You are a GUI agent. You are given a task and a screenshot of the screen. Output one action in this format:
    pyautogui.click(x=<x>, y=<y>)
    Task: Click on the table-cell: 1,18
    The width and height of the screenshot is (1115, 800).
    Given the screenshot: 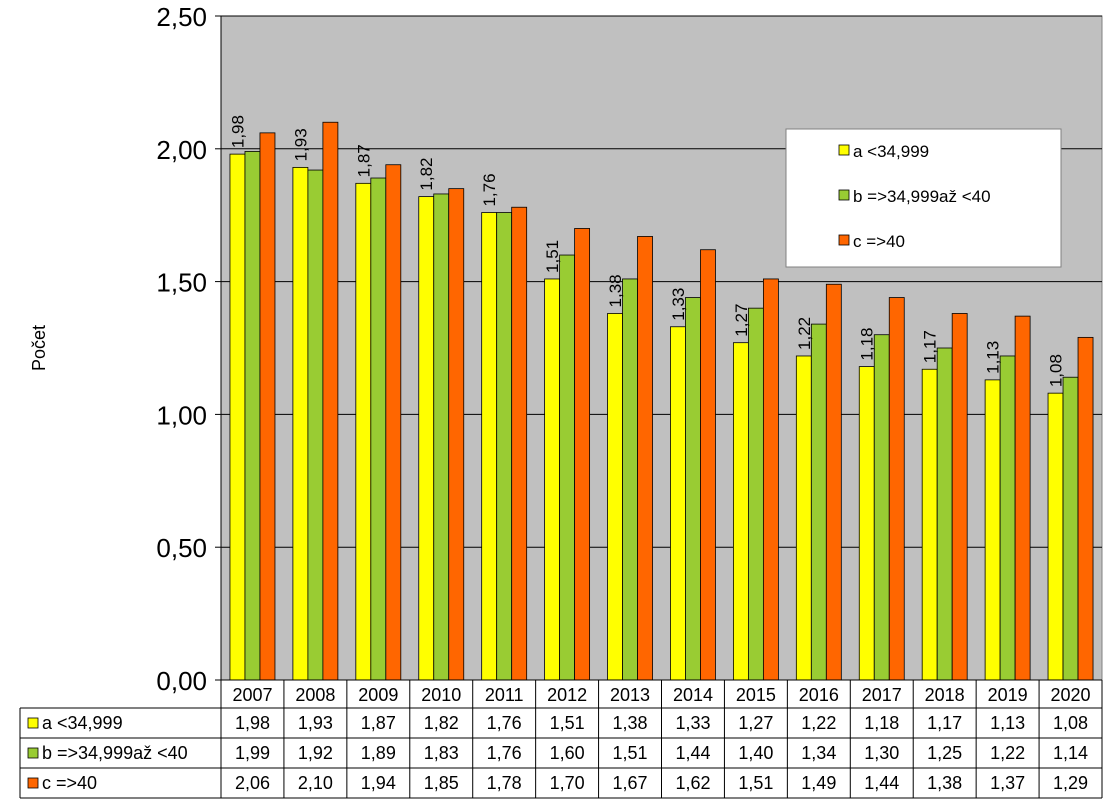 What is the action you would take?
    pyautogui.click(x=881, y=723)
    